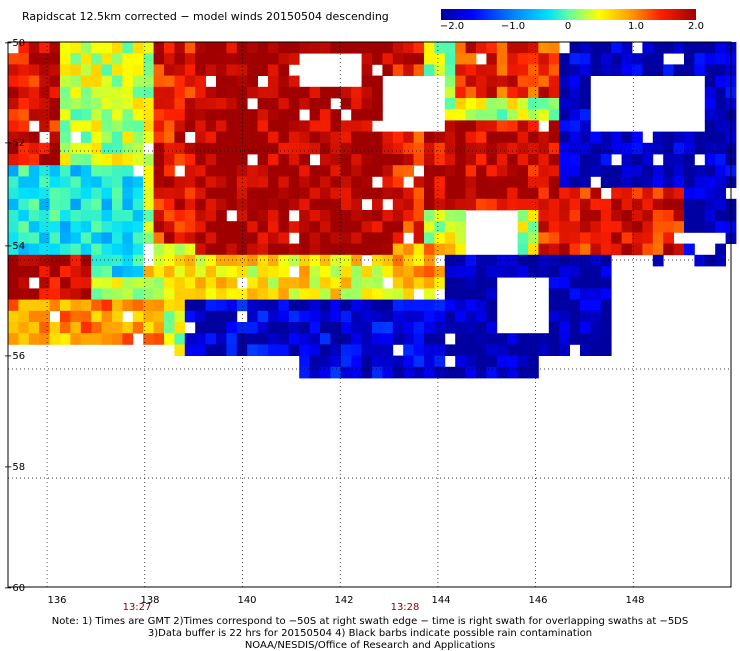  I want to click on colorbar-tick: −1.0, so click(513, 26).